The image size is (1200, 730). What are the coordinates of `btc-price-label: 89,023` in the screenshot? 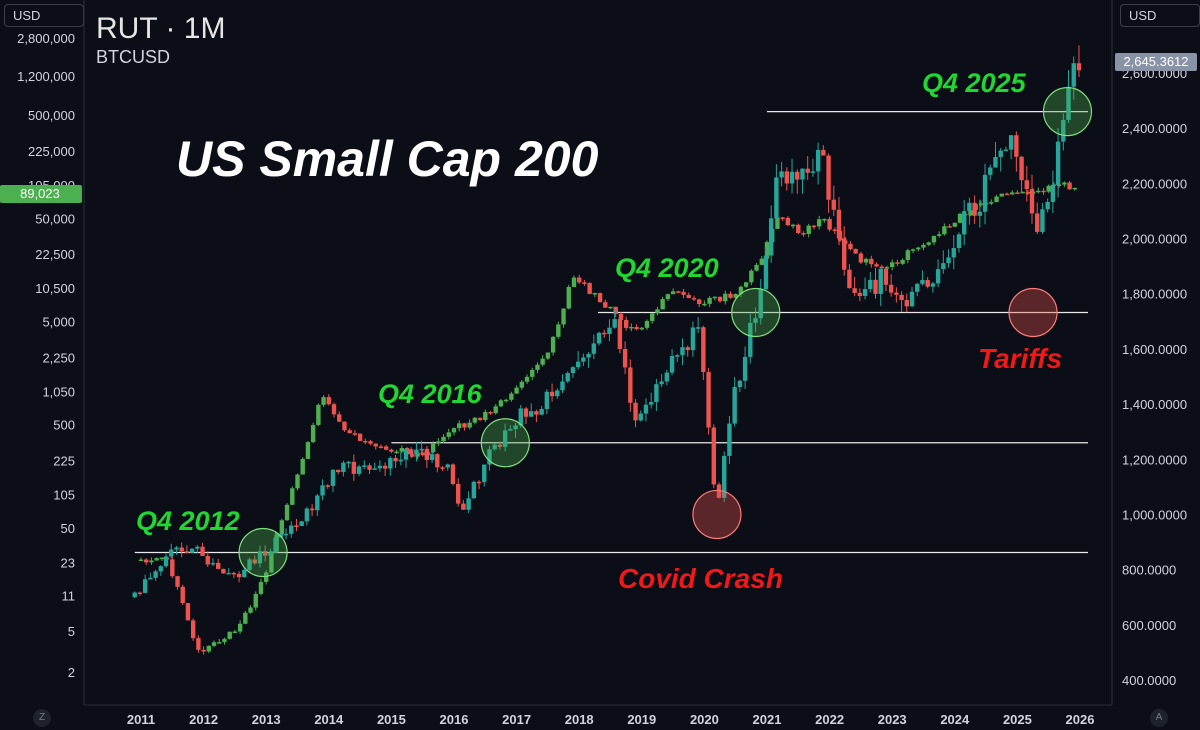 It's located at (40, 193).